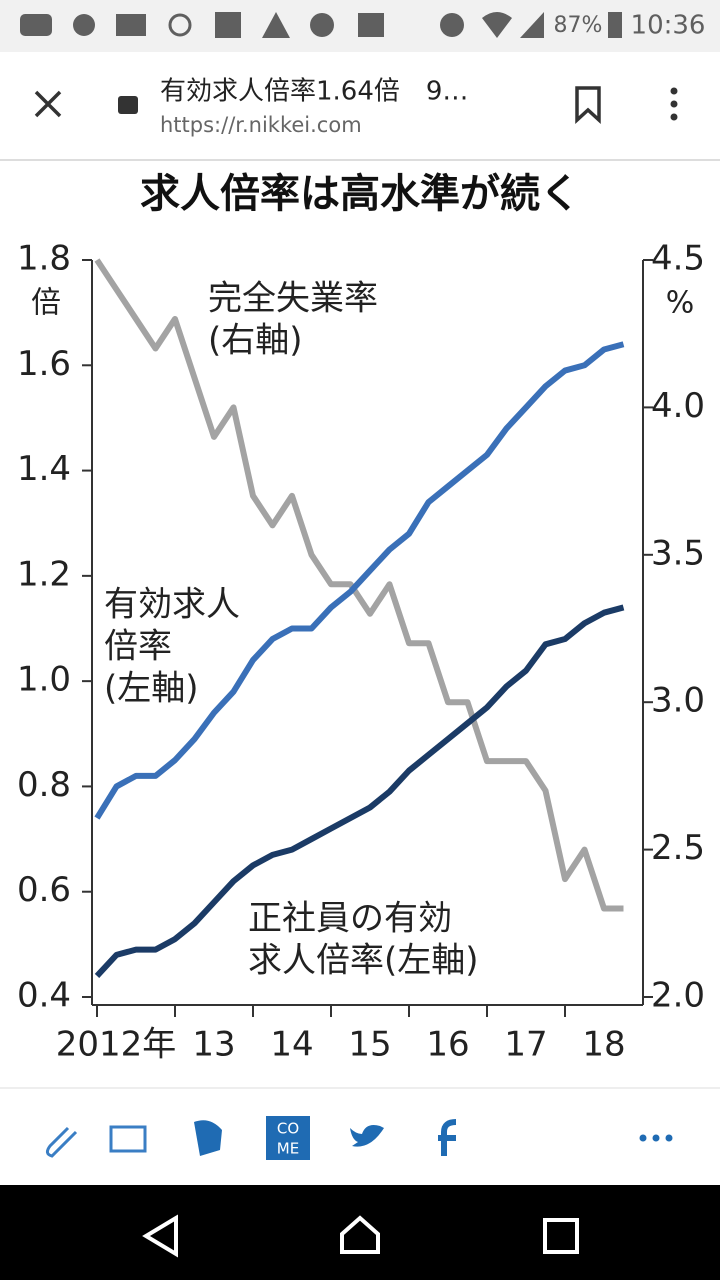 The height and width of the screenshot is (1280, 720). I want to click on close-button, so click(48, 104).